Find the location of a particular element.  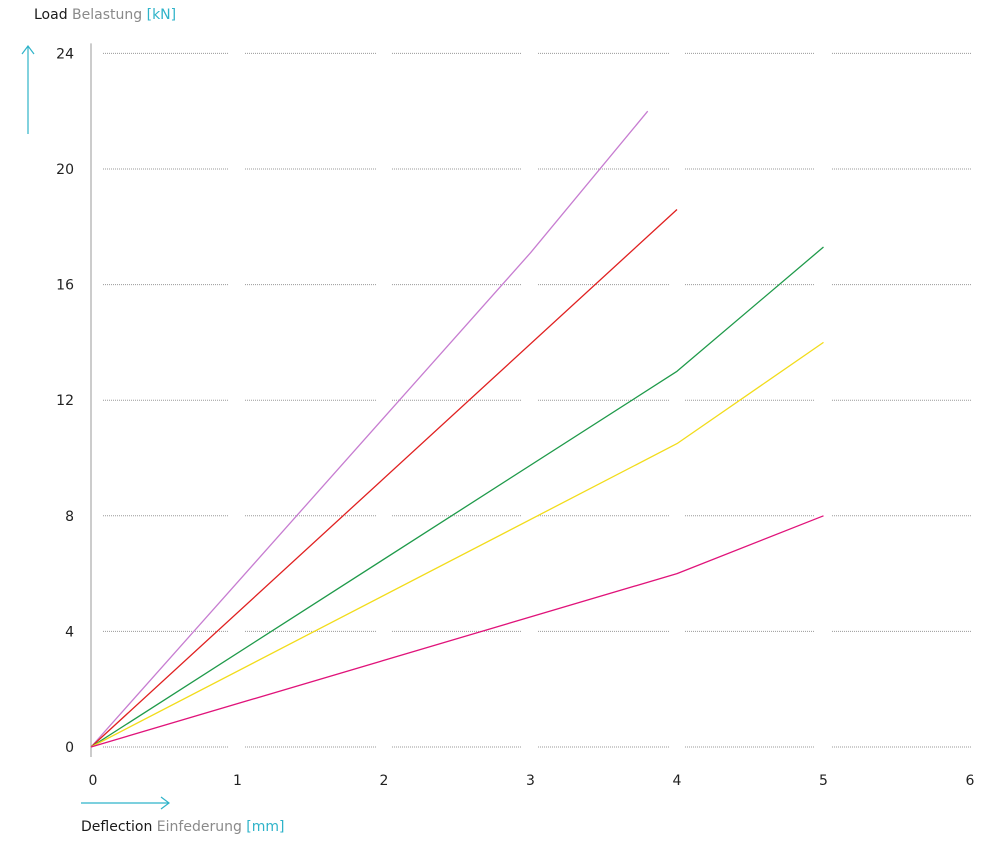

y-tick-label: 4 is located at coordinates (69, 632).